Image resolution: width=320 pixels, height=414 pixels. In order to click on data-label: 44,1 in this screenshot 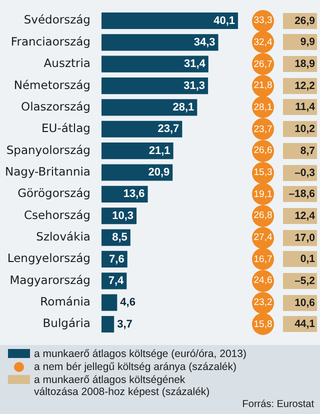, I will do `click(300, 324)`.